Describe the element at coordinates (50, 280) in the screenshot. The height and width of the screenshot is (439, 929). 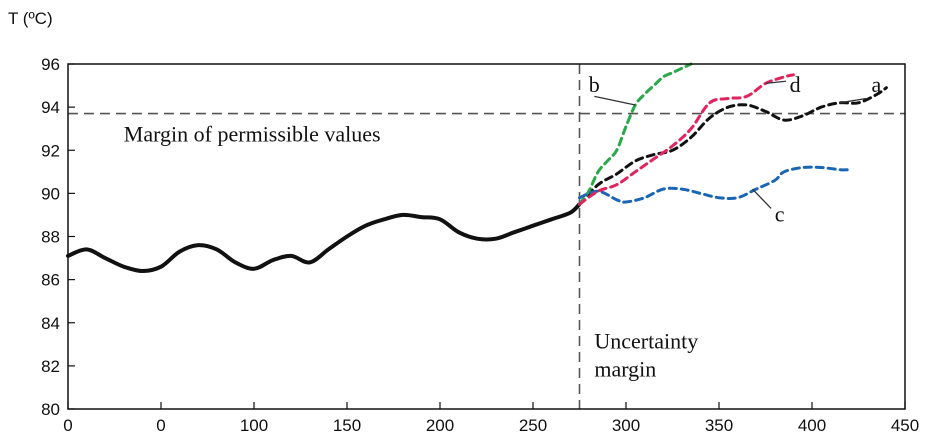
I see `y-tick-label: 86` at that location.